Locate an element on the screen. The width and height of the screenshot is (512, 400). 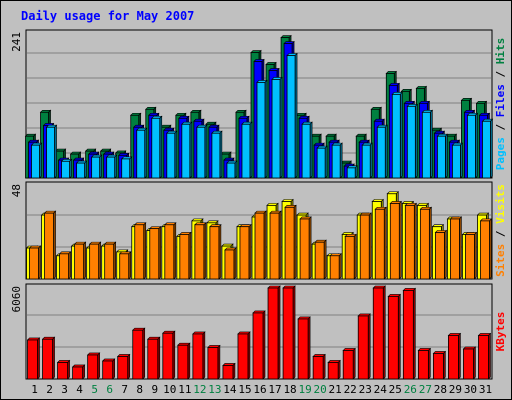
x-tick-label-day-8: 8 is located at coordinates (139, 389).